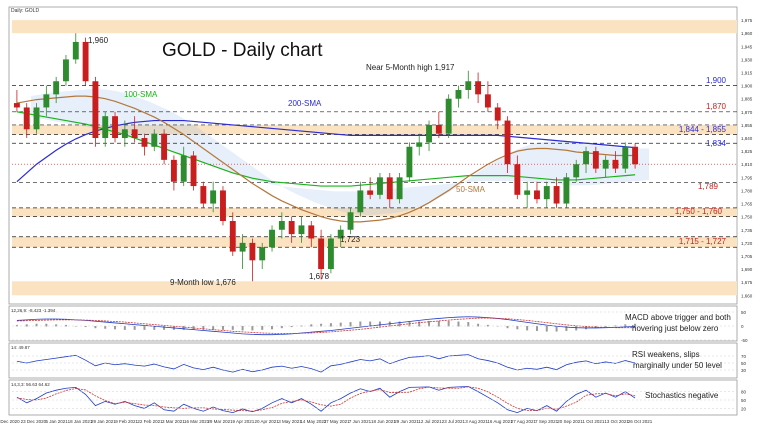 This screenshot has width=768, height=436. What do you see at coordinates (744, 356) in the screenshot?
I see `rsi-axis-label: 70` at bounding box center [744, 356].